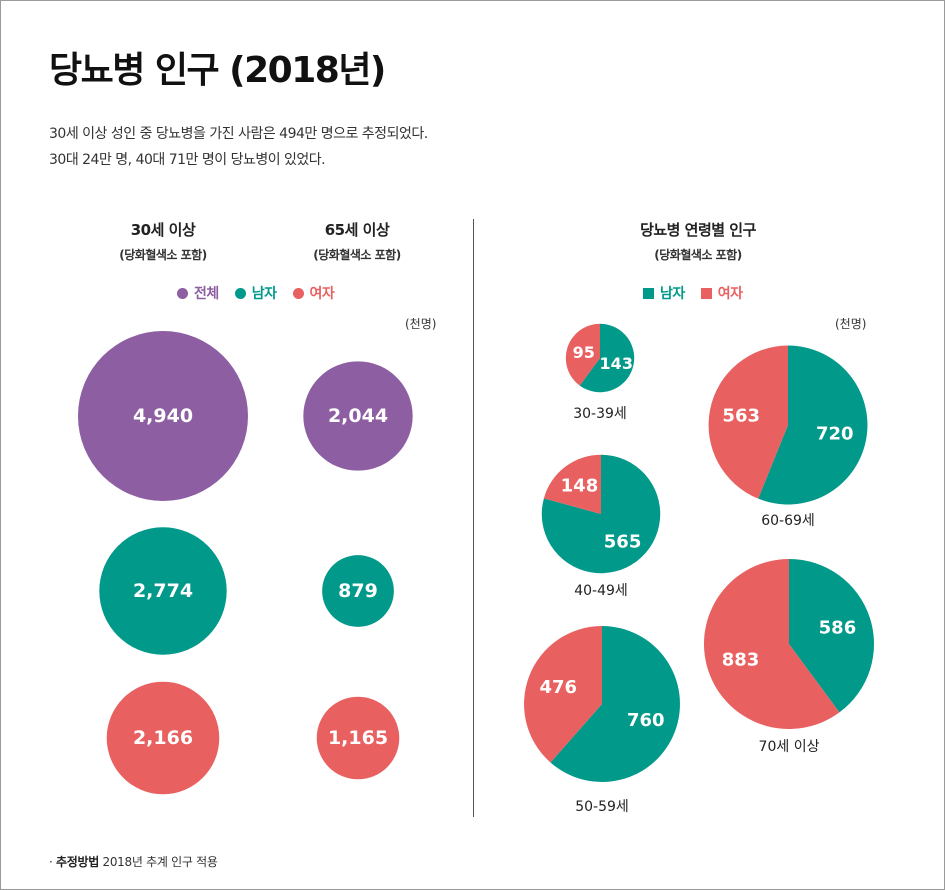  Describe the element at coordinates (473, 518) in the screenshot. I see `panel-divider` at that location.